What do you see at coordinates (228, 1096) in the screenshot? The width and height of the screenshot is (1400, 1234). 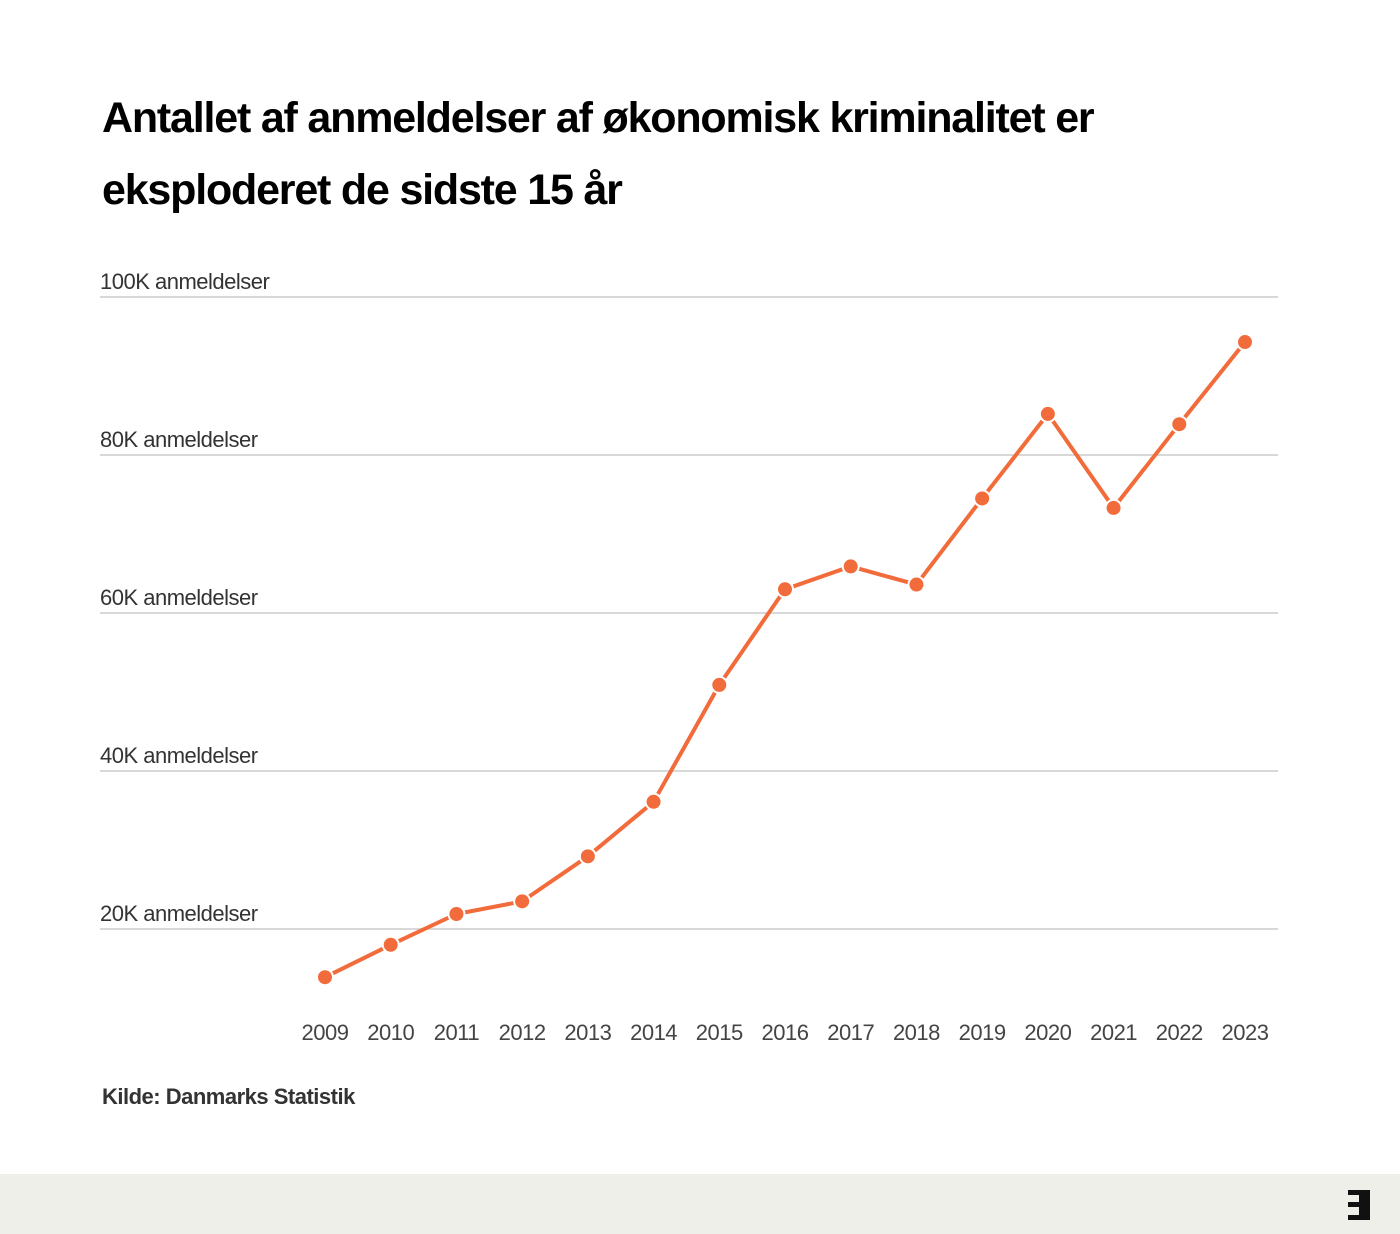 I see `source-note: Kilde: Danmarks Statistik` at bounding box center [228, 1096].